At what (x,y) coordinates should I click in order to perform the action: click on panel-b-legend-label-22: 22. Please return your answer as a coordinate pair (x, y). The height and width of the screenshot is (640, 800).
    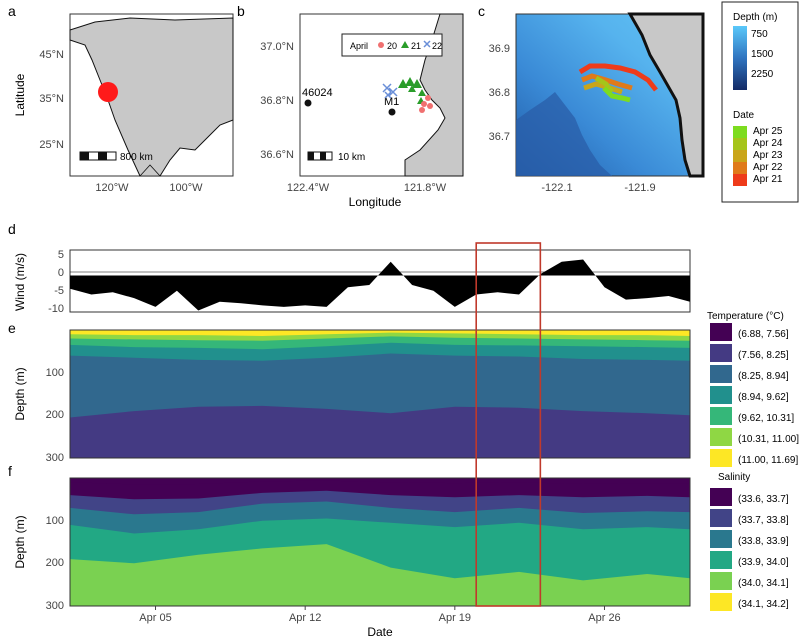
    Looking at the image, I should click on (437, 46).